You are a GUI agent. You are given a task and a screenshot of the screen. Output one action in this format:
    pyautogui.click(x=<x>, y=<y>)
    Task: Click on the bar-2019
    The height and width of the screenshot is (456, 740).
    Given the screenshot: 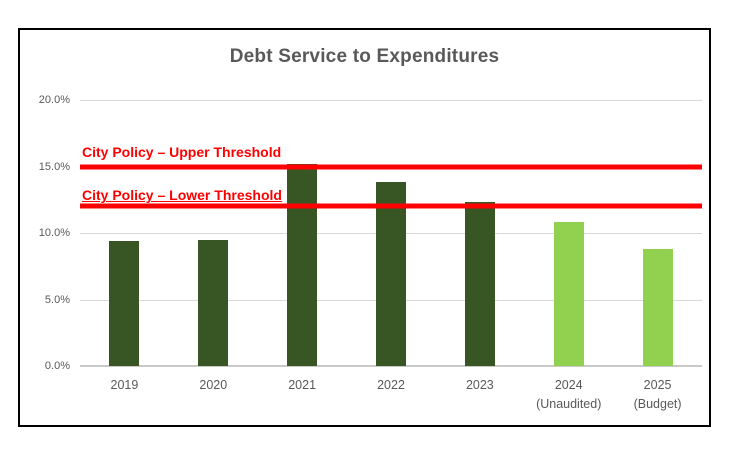 What is the action you would take?
    pyautogui.click(x=124, y=303)
    